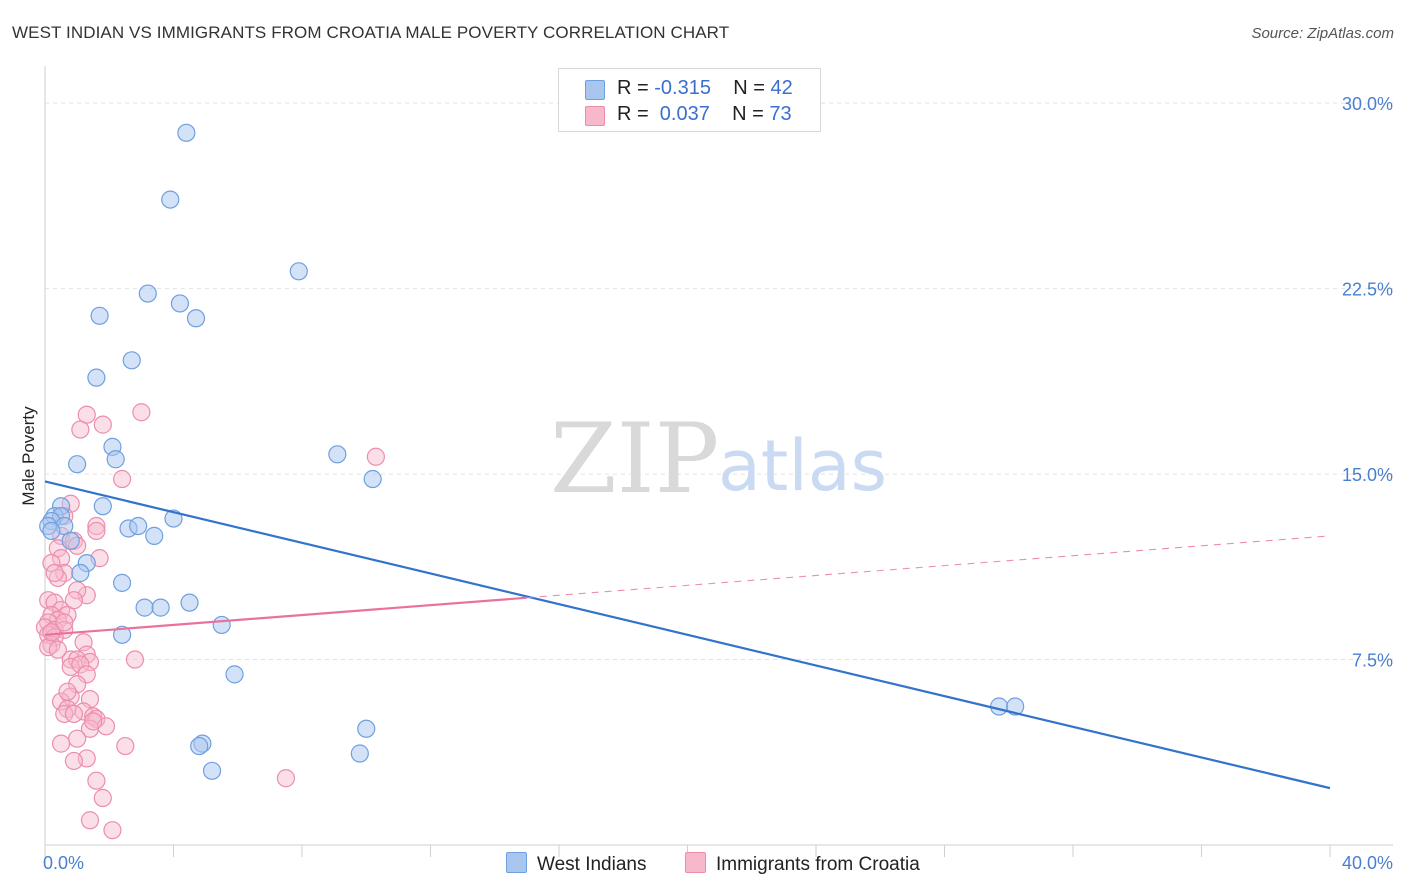 The height and width of the screenshot is (892, 1406). Describe the element at coordinates (1367, 290) in the screenshot. I see `y-tick-label: 22.5%` at that location.